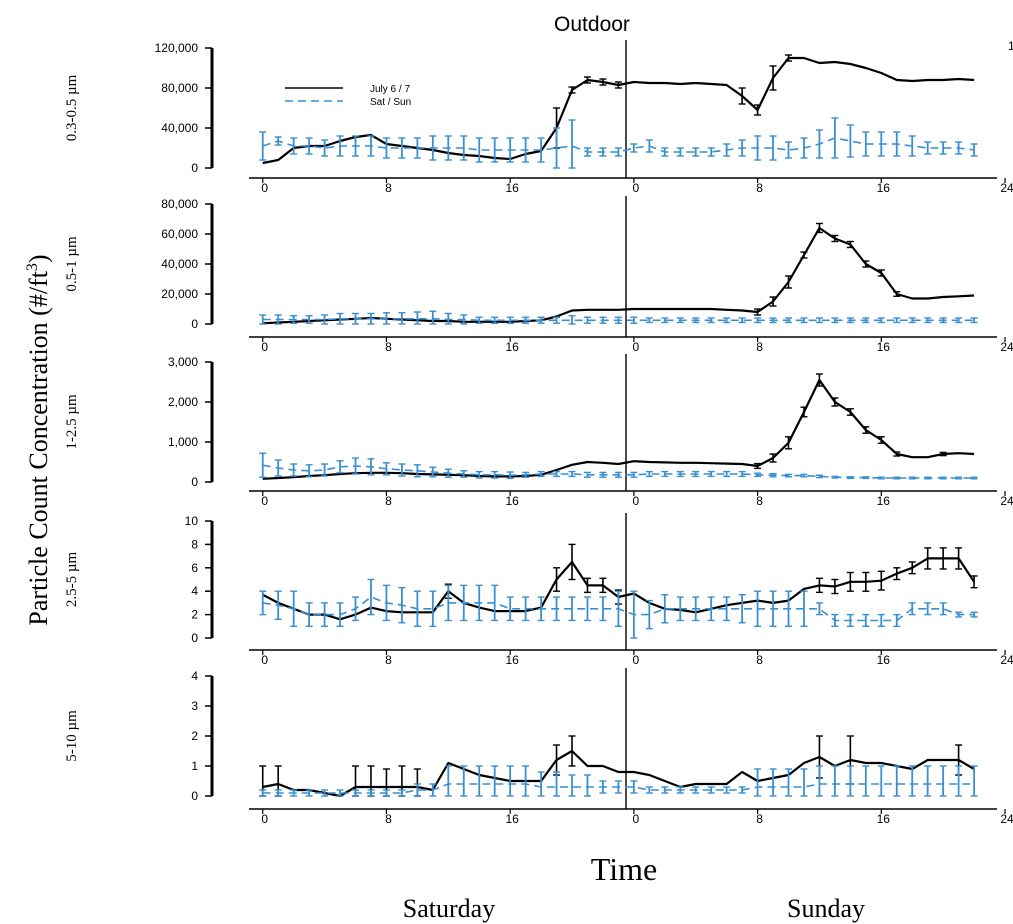 The width and height of the screenshot is (1013, 924). What do you see at coordinates (1010, 46) in the screenshot?
I see `edge-fragment: 1` at bounding box center [1010, 46].